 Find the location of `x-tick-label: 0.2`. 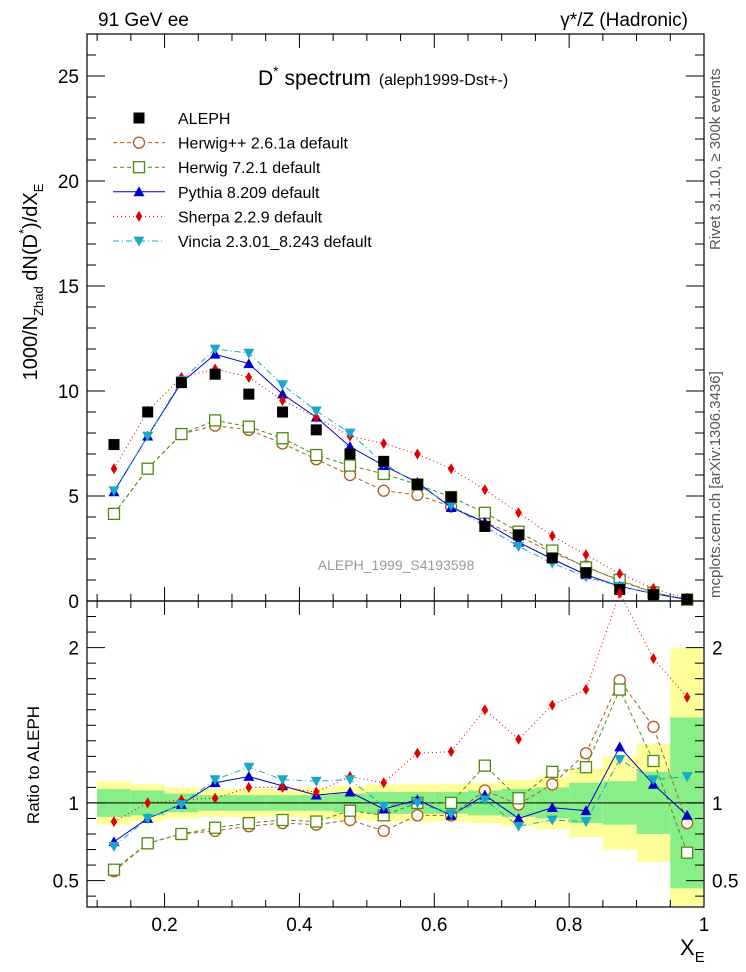

x-tick-label: 0.2 is located at coordinates (164, 925).